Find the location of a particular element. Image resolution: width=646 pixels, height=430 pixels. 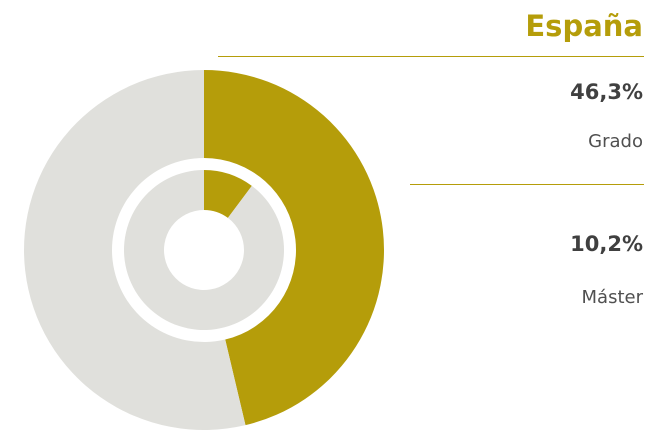

title-divider is located at coordinates (431, 56).